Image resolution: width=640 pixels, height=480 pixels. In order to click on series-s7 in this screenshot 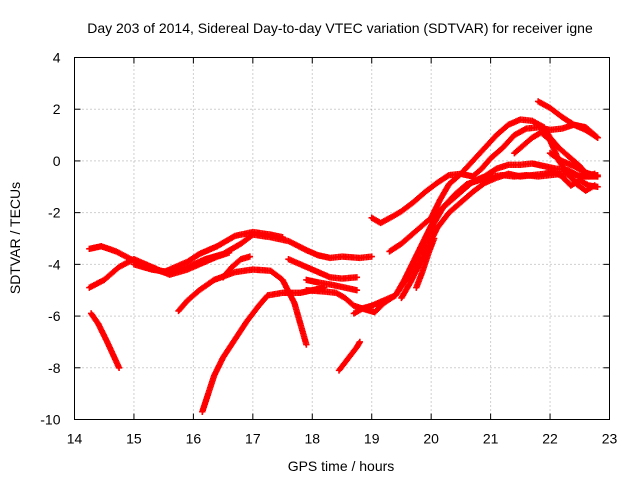, I will do `click(236, 267)`.